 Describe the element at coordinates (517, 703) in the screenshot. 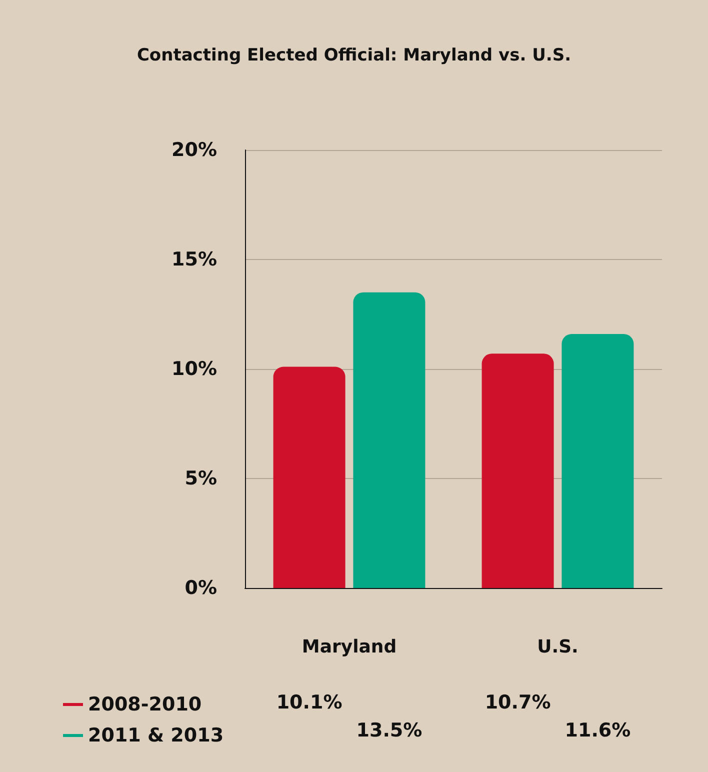

I see `data-label: 10.7%` at that location.